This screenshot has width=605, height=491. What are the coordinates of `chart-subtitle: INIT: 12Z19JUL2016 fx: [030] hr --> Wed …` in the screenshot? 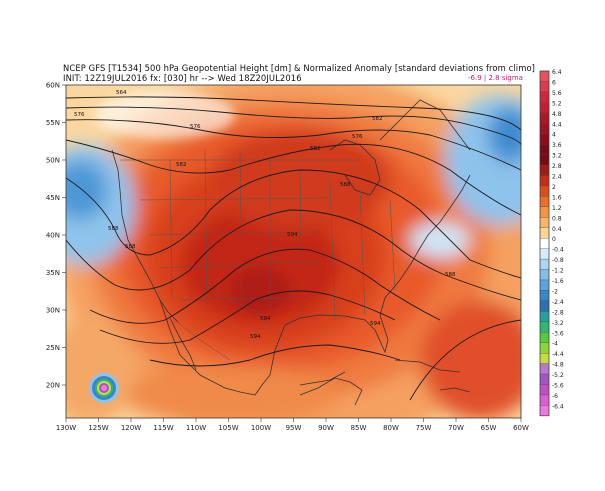 It's located at (182, 78).